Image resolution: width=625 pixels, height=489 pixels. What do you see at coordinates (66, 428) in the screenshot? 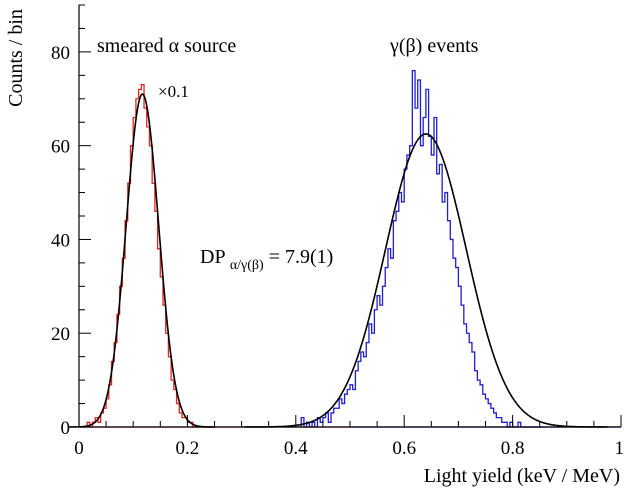
I see `y-tick-label: 0` at bounding box center [66, 428].